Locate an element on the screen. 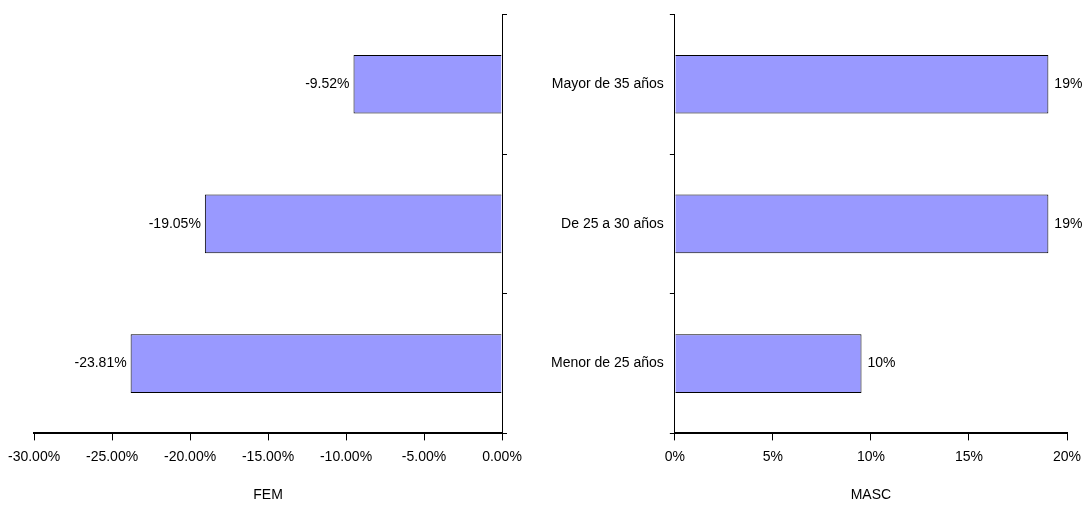  y-tick-label: Menor de 25 años is located at coordinates (607, 362).